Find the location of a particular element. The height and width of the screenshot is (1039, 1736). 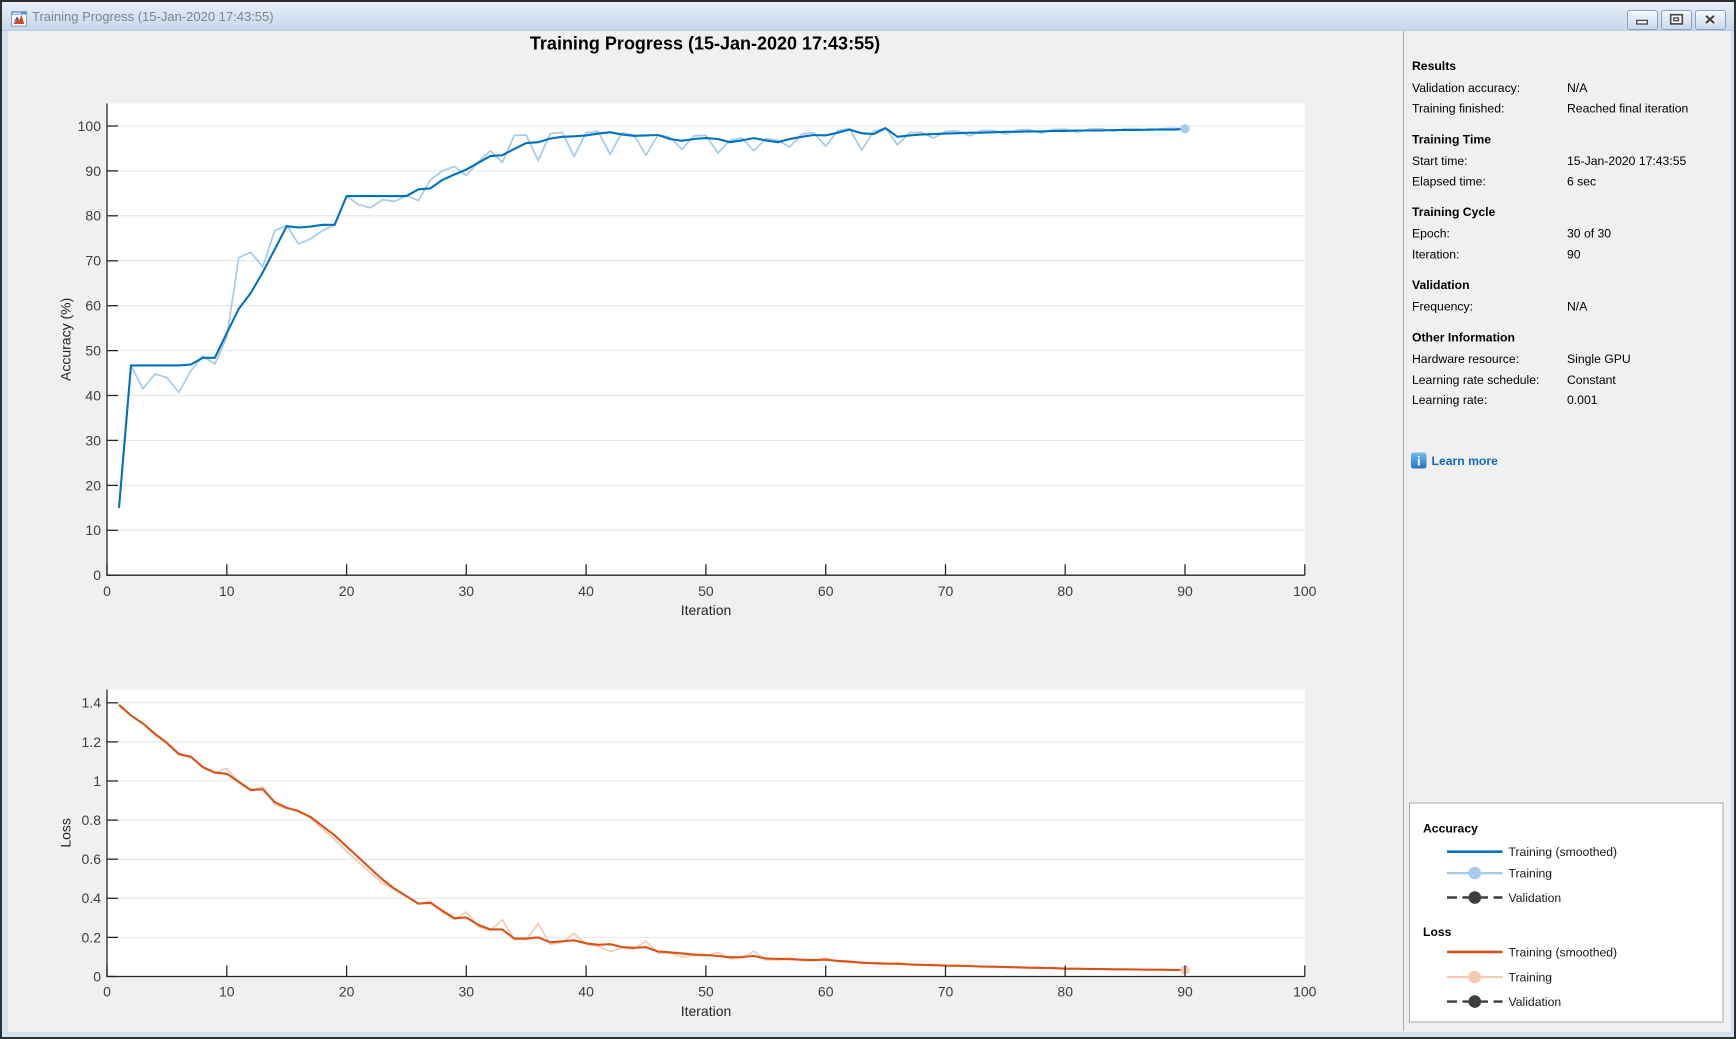

svg-text: Constant is located at coordinates (1591, 380).